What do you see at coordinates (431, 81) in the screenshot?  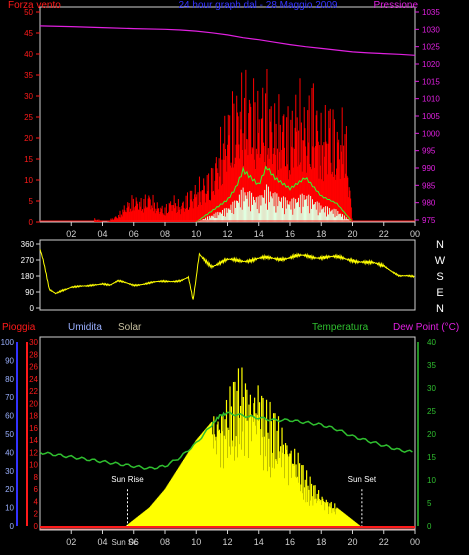 I see `pressure-axis-tick-label: 1015` at bounding box center [431, 81].